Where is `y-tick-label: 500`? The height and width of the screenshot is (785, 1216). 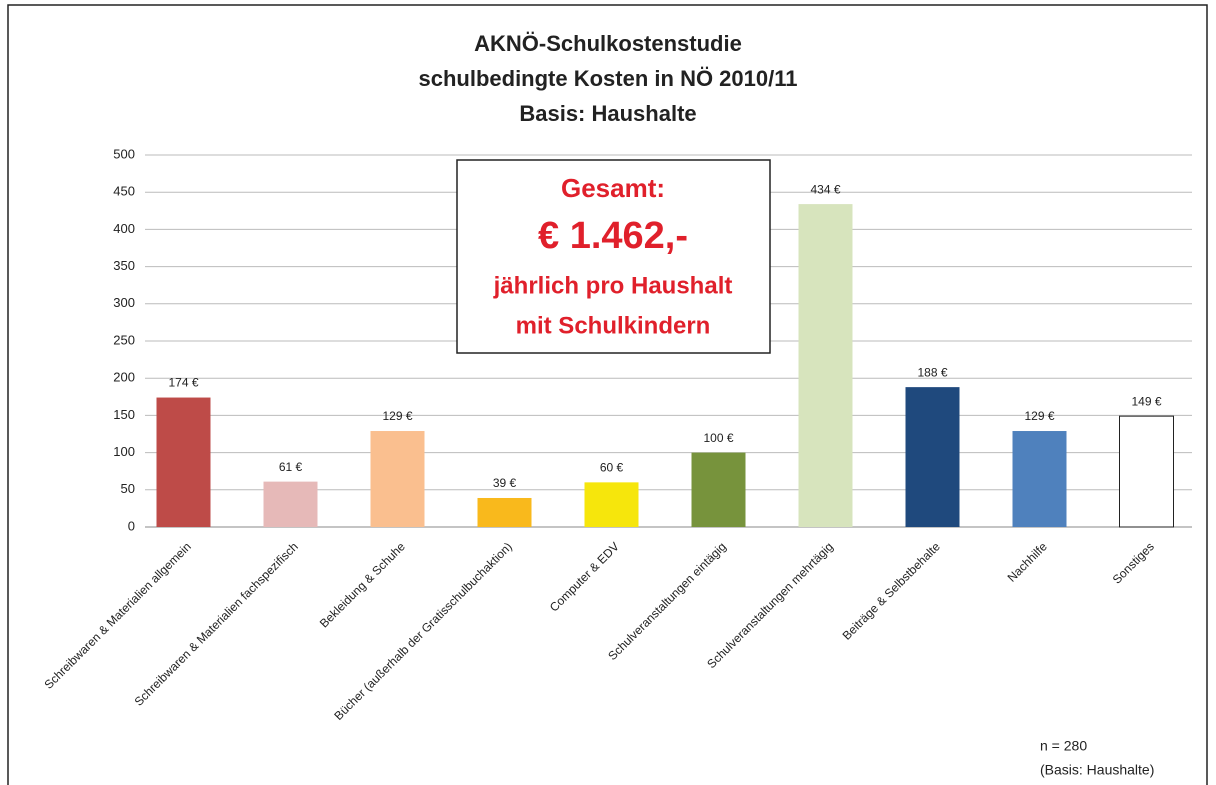 y-tick-label: 500 is located at coordinates (124, 153).